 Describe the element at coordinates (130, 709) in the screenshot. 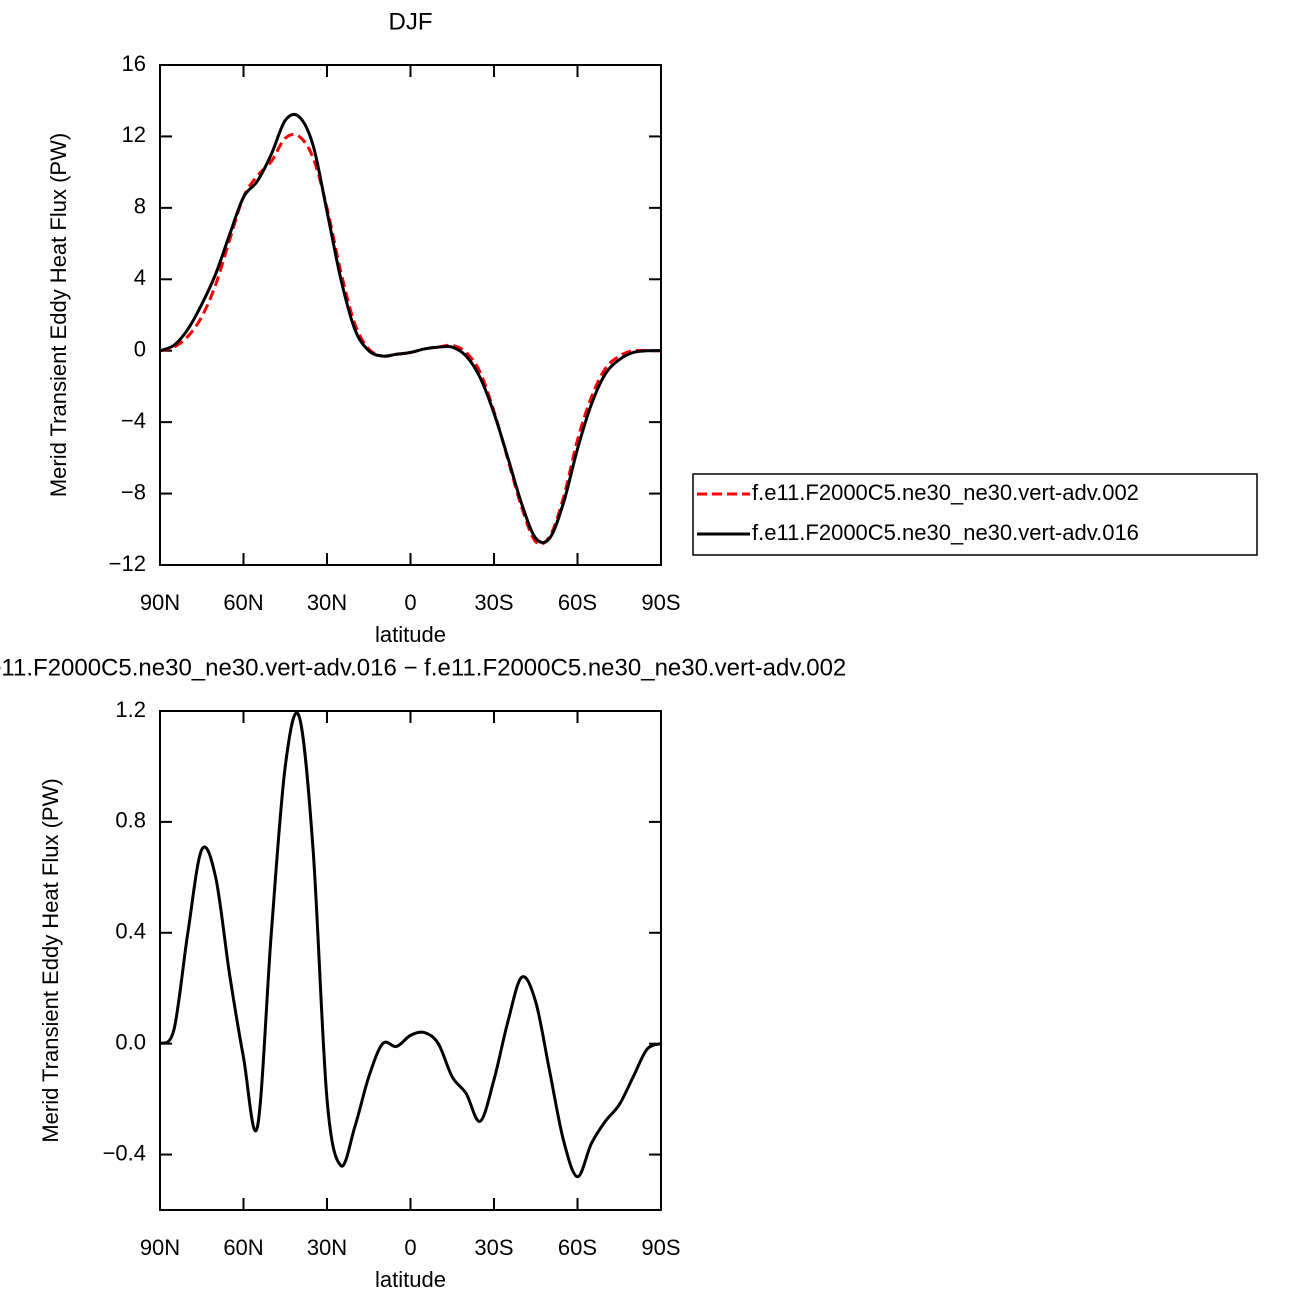

I see `y-tick-label: 1.2` at that location.